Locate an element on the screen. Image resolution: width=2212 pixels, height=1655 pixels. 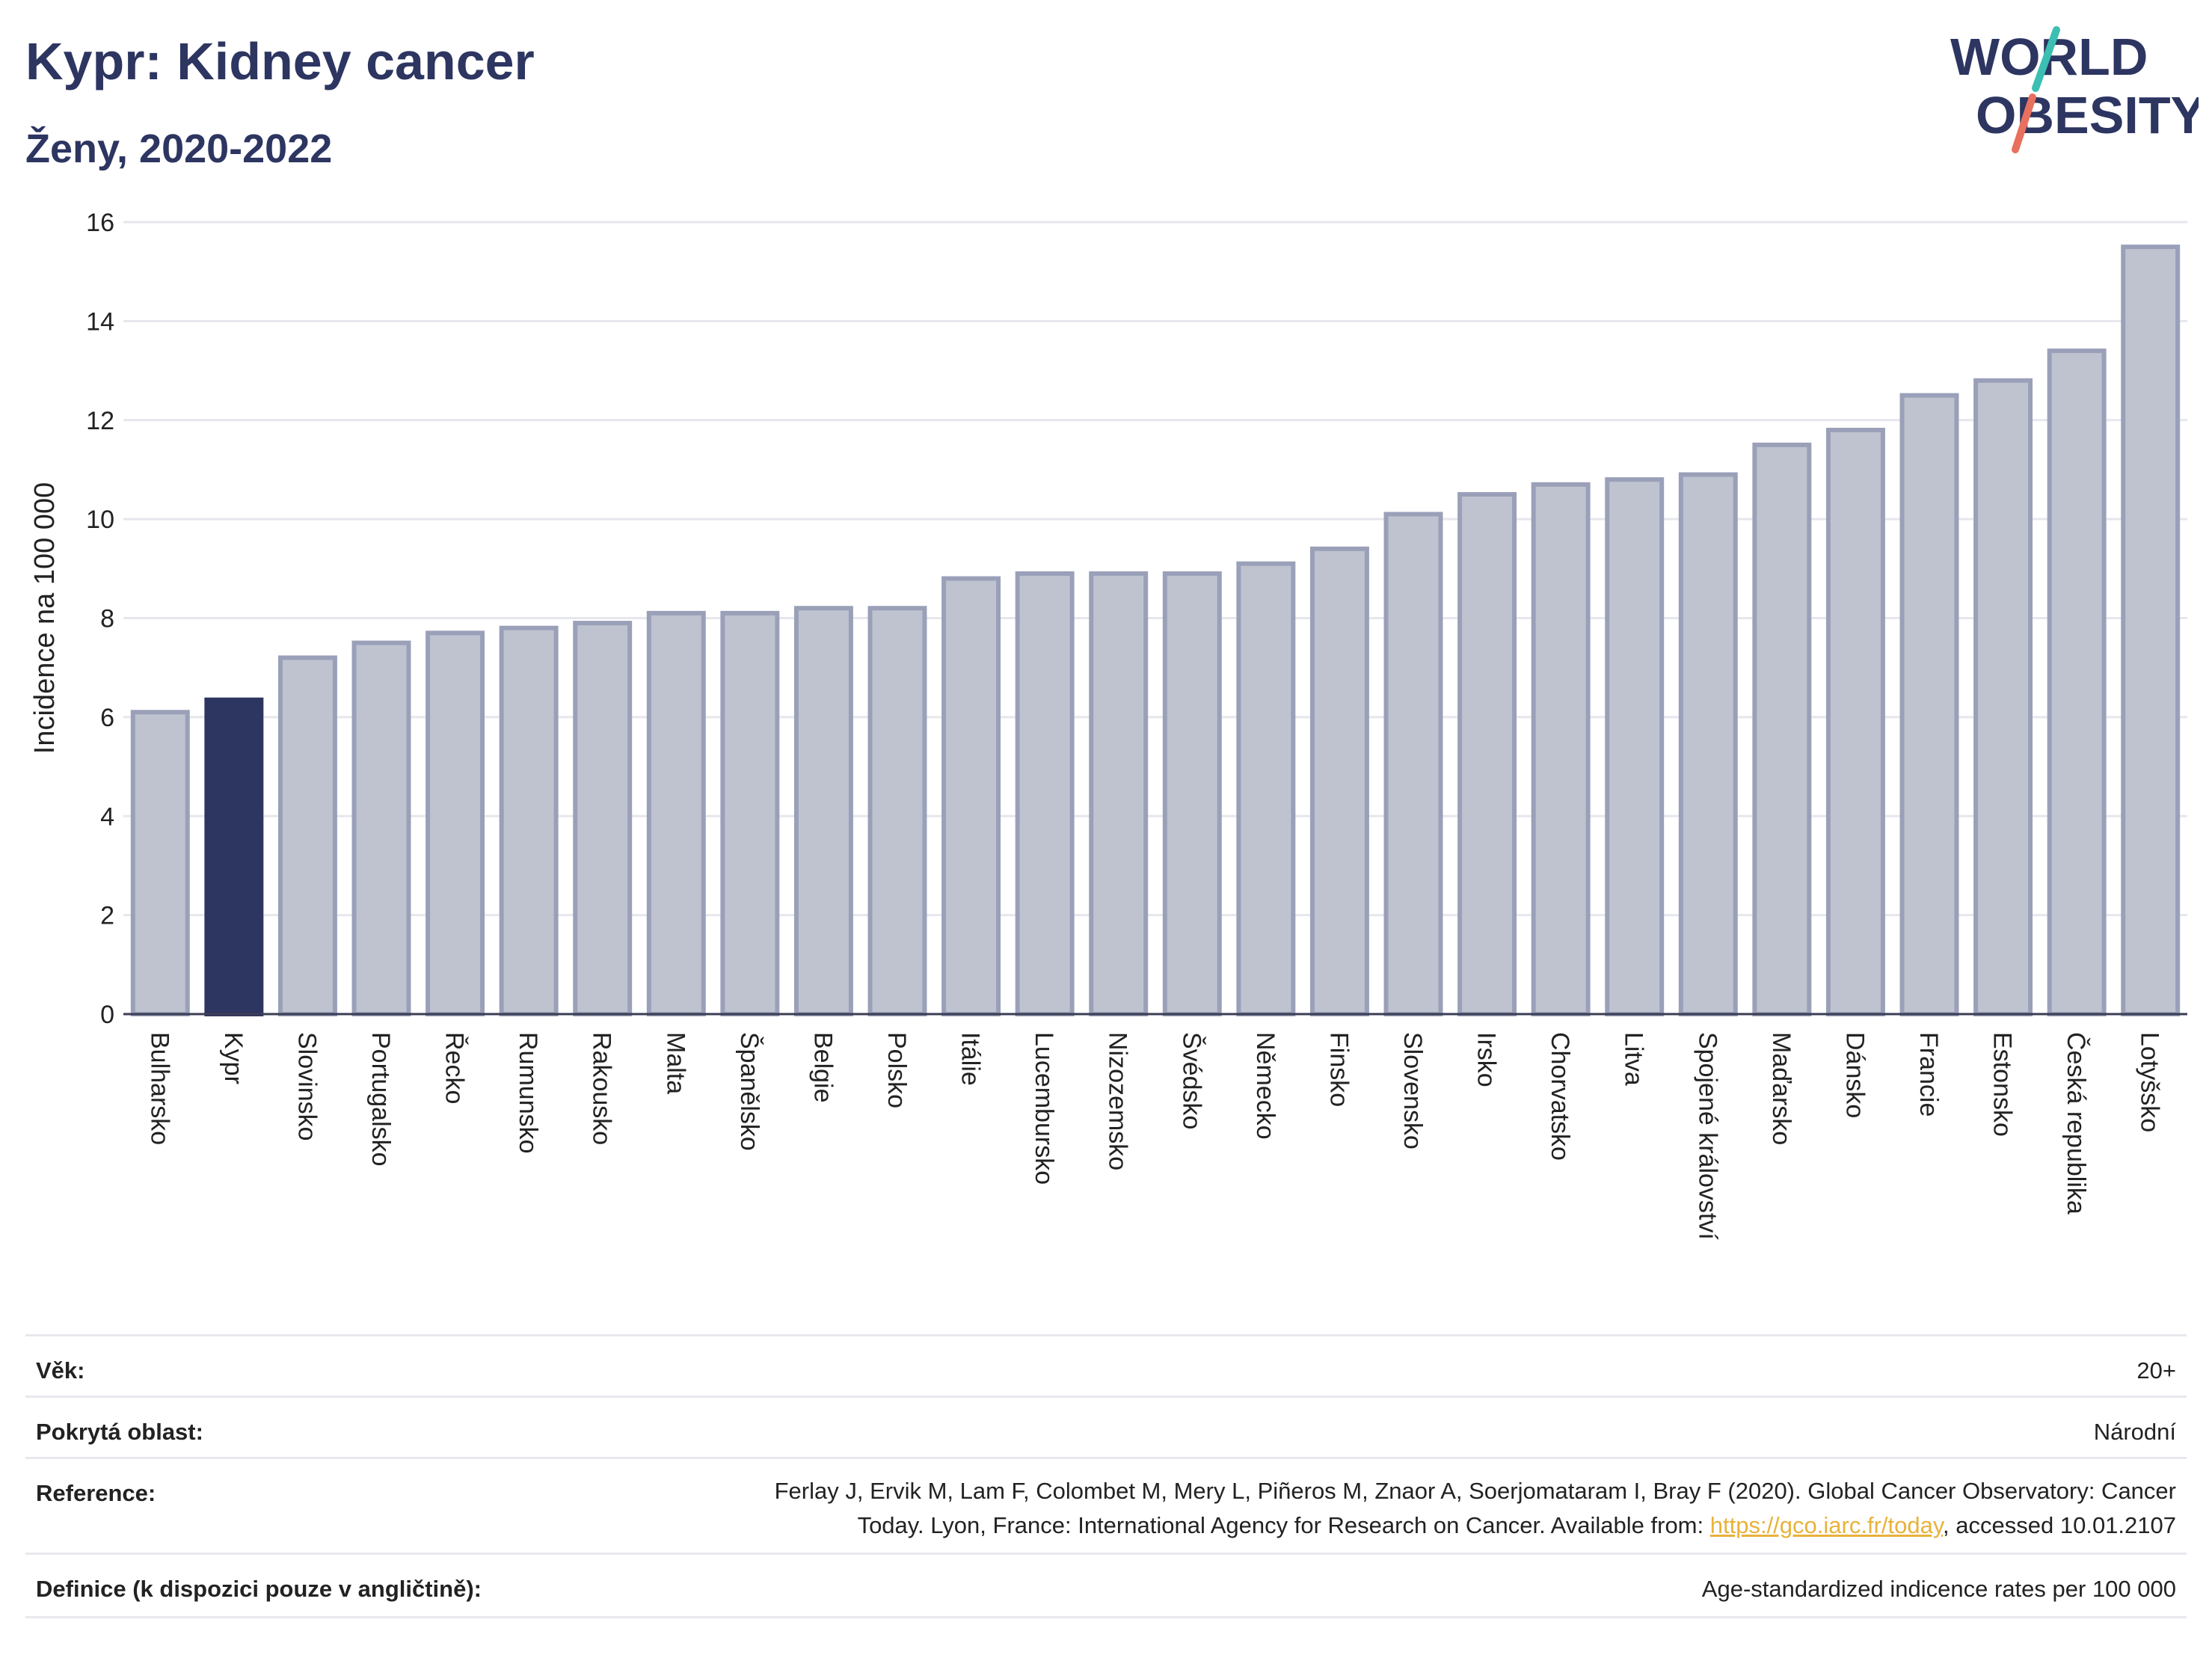
x-tick-label: Maďarsko is located at coordinates (1781, 1088).